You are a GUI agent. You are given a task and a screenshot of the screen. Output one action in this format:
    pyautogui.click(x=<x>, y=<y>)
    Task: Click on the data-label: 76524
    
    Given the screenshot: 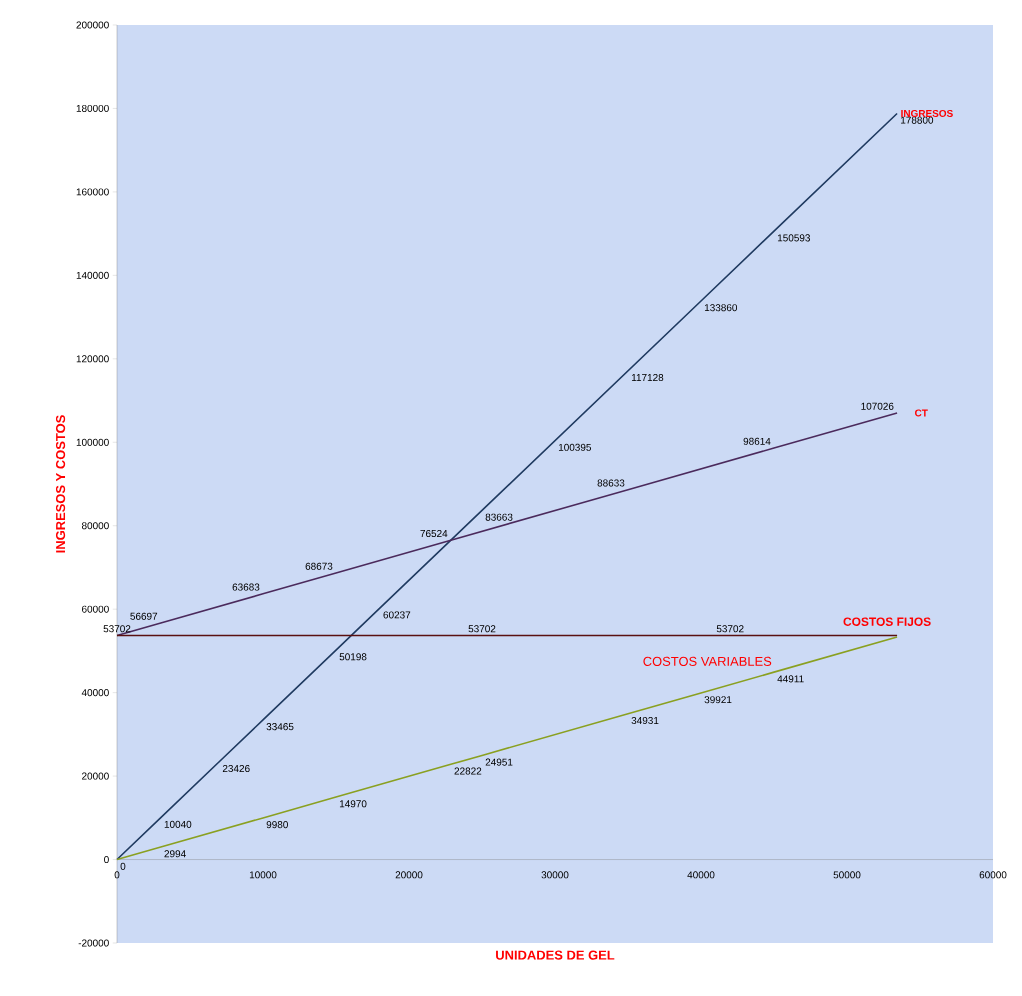 What is the action you would take?
    pyautogui.click(x=434, y=533)
    